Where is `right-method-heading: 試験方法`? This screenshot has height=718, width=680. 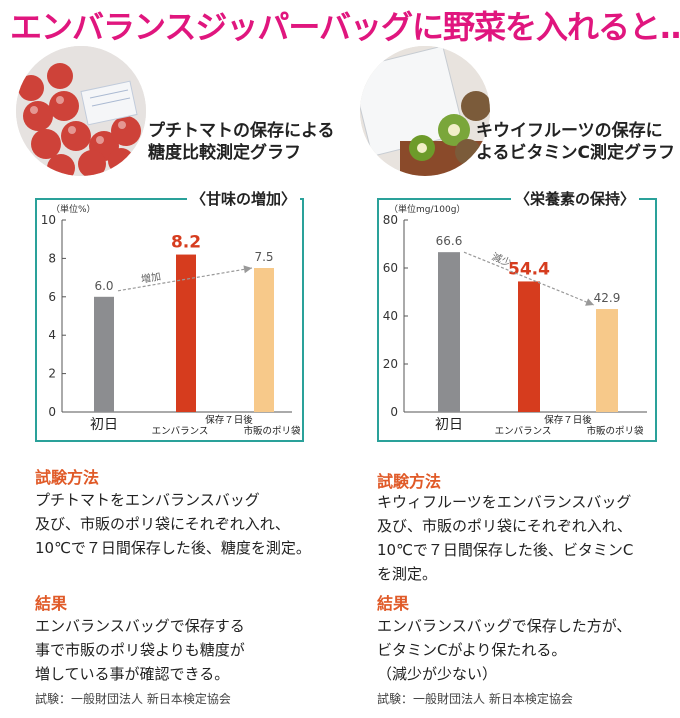 right-method-heading: 試験方法 is located at coordinates (409, 481).